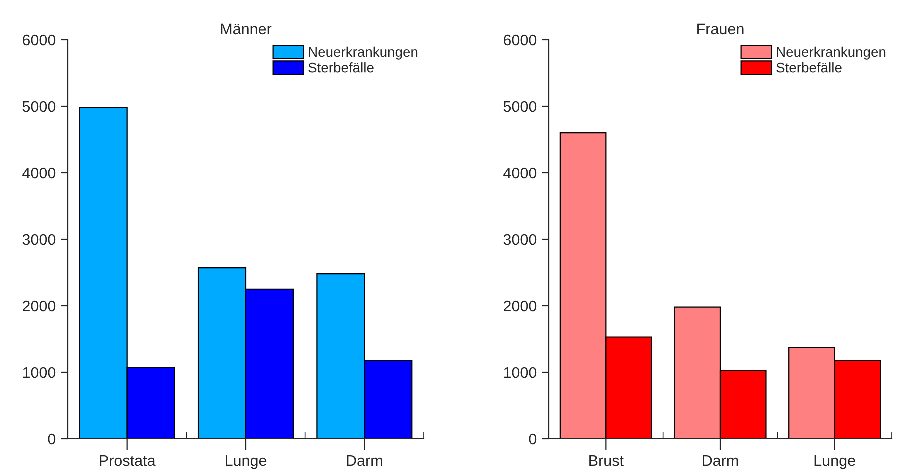 Image resolution: width=897 pixels, height=472 pixels. Describe the element at coordinates (721, 29) in the screenshot. I see `chart-title: Frauen` at that location.